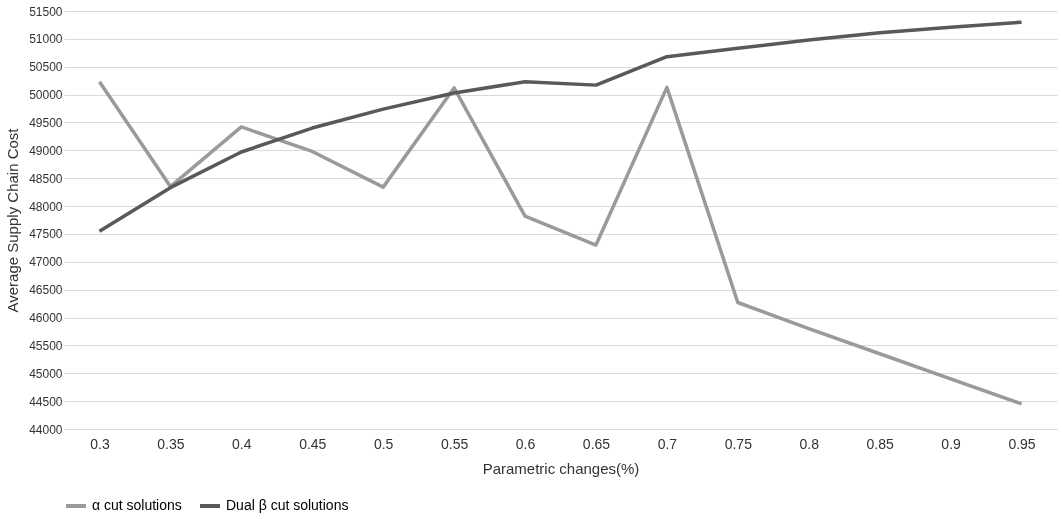  What do you see at coordinates (880, 443) in the screenshot?
I see `x-tick-label: 0.85` at bounding box center [880, 443].